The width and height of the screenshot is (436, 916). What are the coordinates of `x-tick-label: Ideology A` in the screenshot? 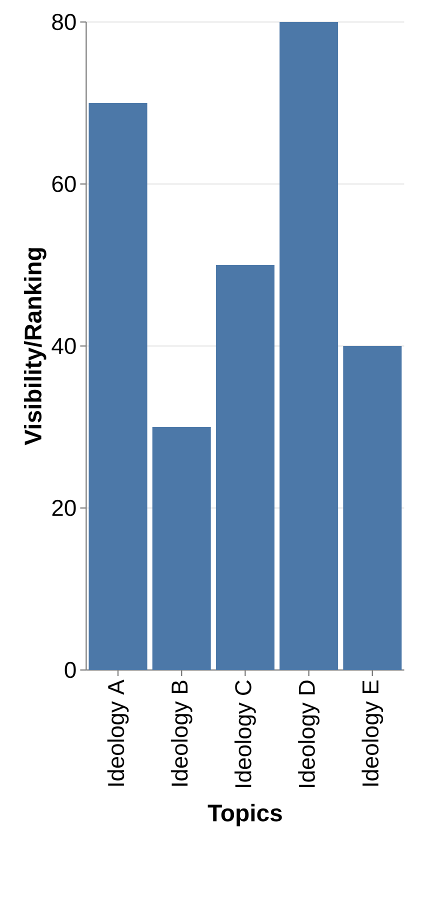 It's located at (118, 733).